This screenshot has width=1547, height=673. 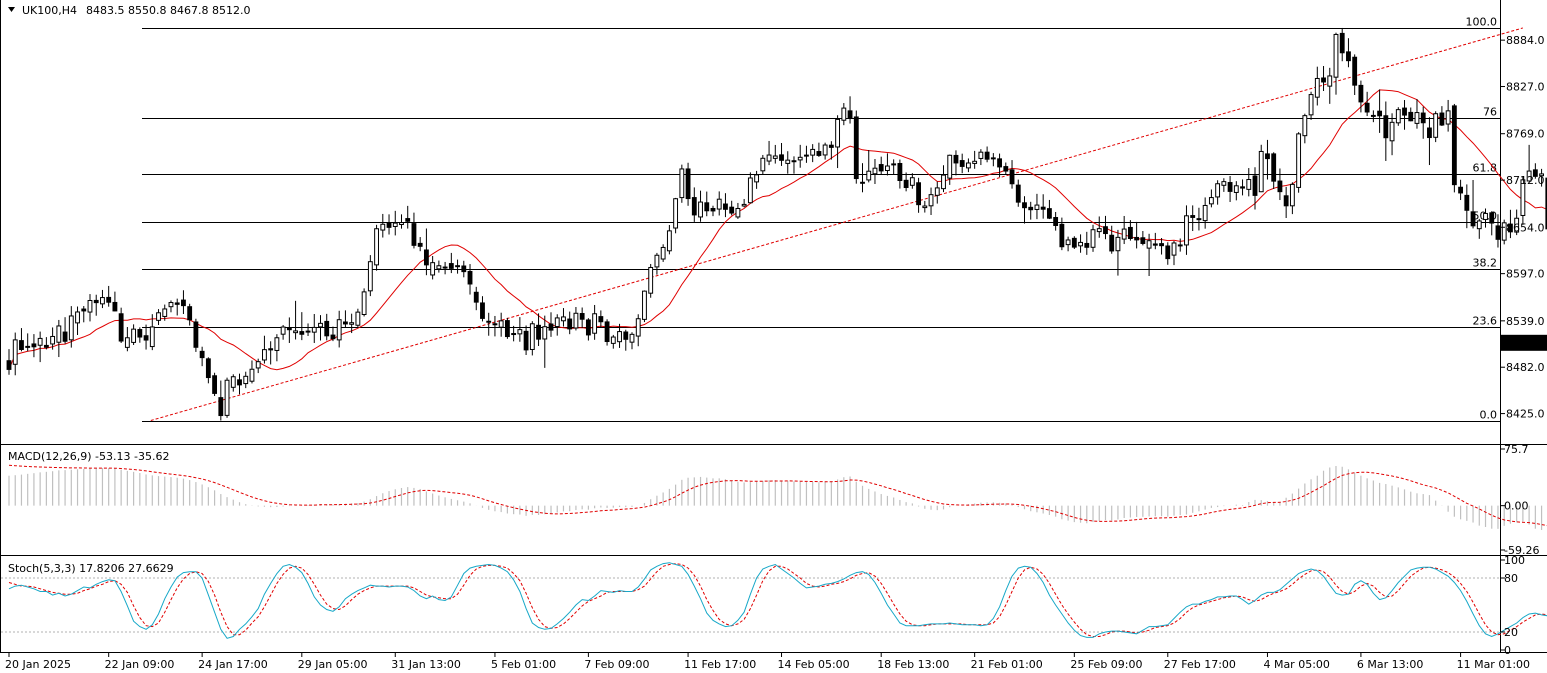 I want to click on current-price-tag, so click(x=1524, y=342).